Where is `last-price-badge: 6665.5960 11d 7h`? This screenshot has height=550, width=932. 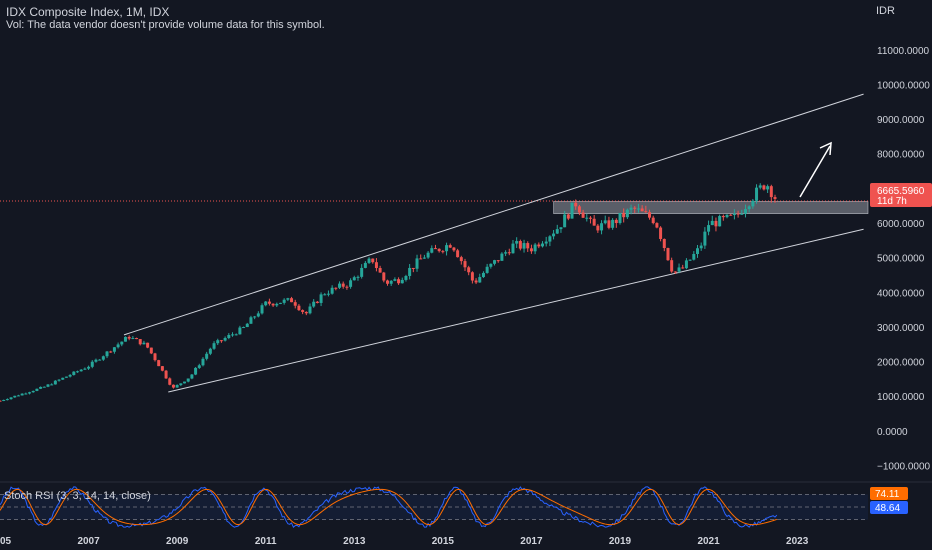
last-price-badge: 6665.5960 11d 7h is located at coordinates (901, 195).